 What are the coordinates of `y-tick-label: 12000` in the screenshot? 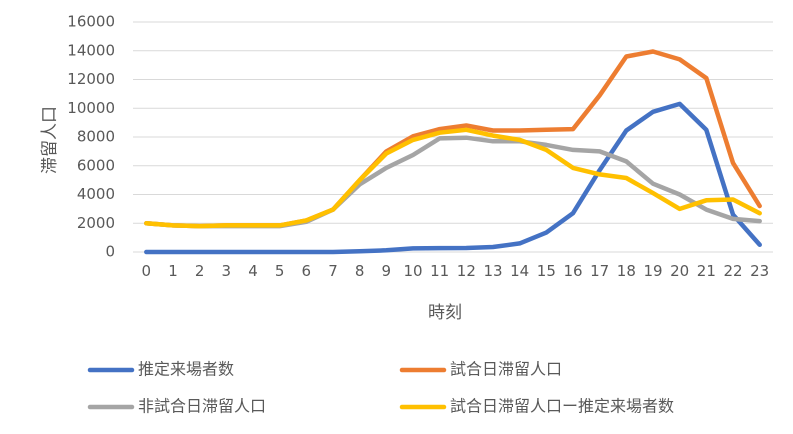 It's located at (91, 79).